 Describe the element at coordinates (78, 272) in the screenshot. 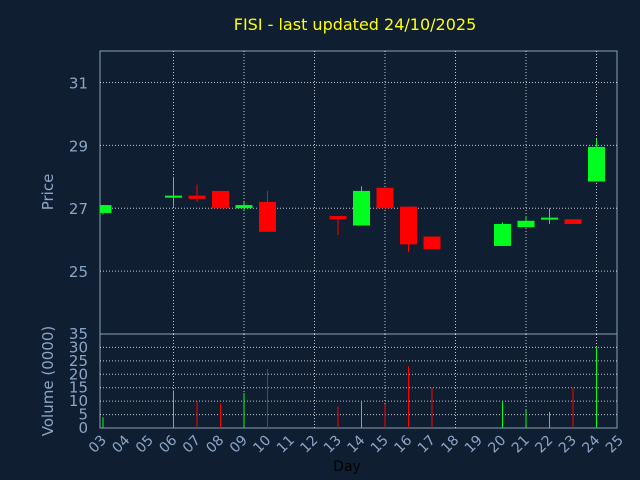

I see `price-y-tick-label: 25` at that location.